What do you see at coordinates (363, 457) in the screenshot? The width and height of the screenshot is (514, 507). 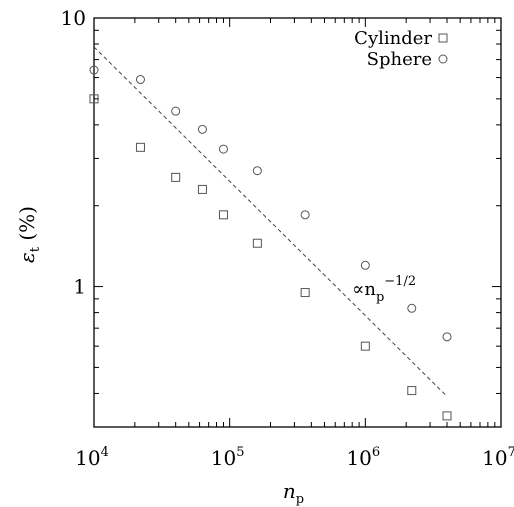 I see `x-tick-label: 10⁶` at bounding box center [363, 457].